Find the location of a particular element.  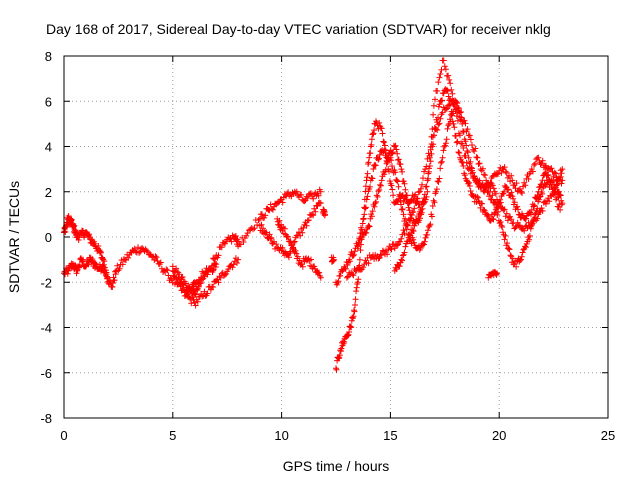

y-tick-label: -8 is located at coordinates (46, 418).